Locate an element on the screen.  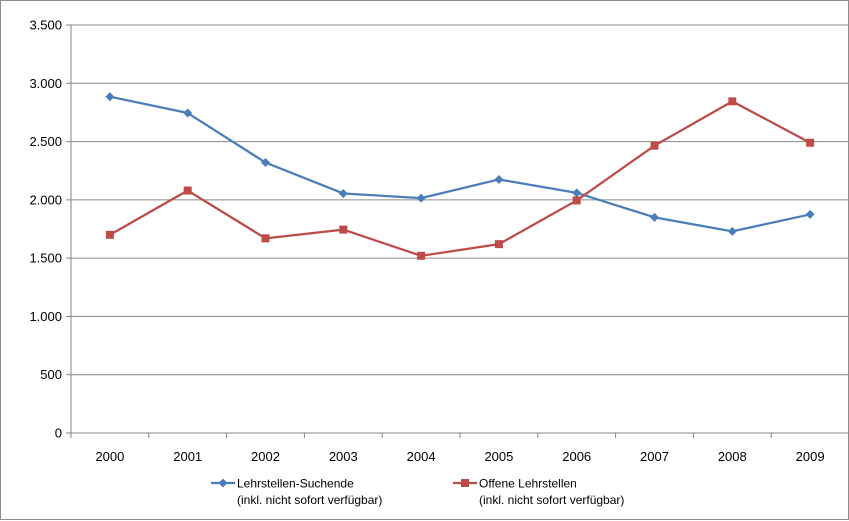
y-tick-label: 3.000 is located at coordinates (45, 83).